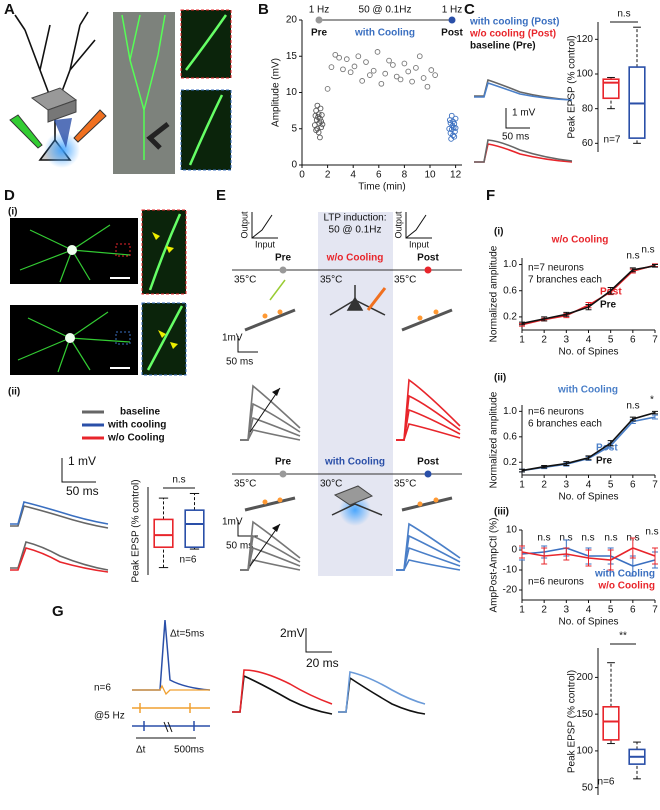 The height and width of the screenshot is (810, 660). Describe the element at coordinates (405, 175) in the screenshot. I see `x-tick-label: 8` at that location.